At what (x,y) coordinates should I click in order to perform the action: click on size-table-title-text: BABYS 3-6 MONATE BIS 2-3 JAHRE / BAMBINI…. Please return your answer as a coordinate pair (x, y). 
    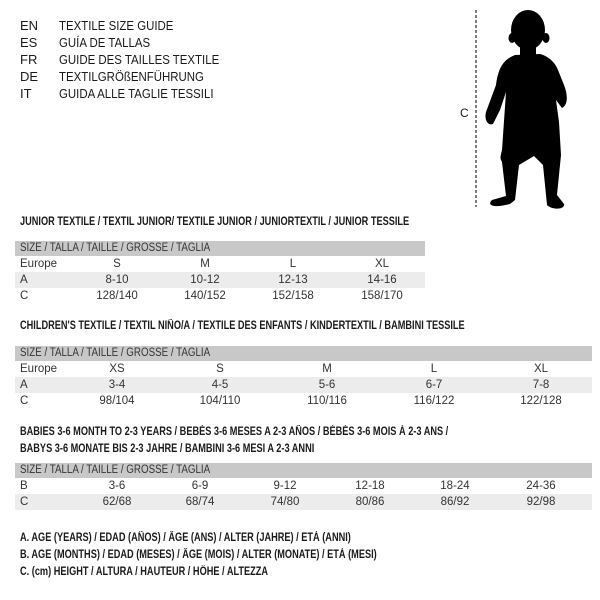
    Looking at the image, I should click on (167, 449).